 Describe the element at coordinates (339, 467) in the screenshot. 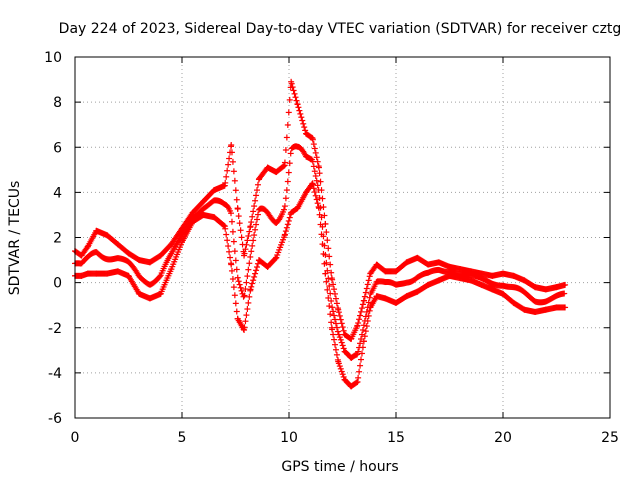

I see `x-axis-label: GPS time / hours` at that location.